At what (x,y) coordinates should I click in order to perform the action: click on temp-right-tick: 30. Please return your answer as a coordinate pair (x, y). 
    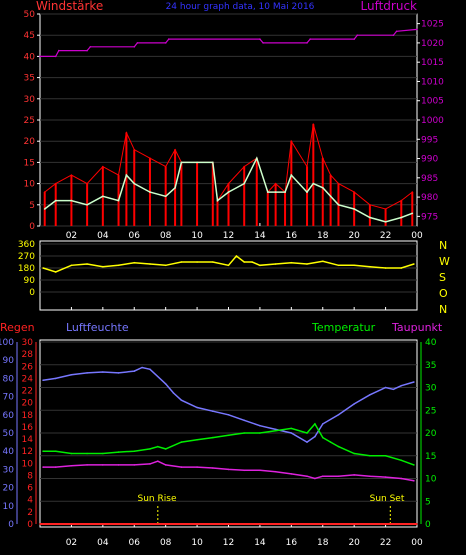
    Looking at the image, I should click on (431, 389).